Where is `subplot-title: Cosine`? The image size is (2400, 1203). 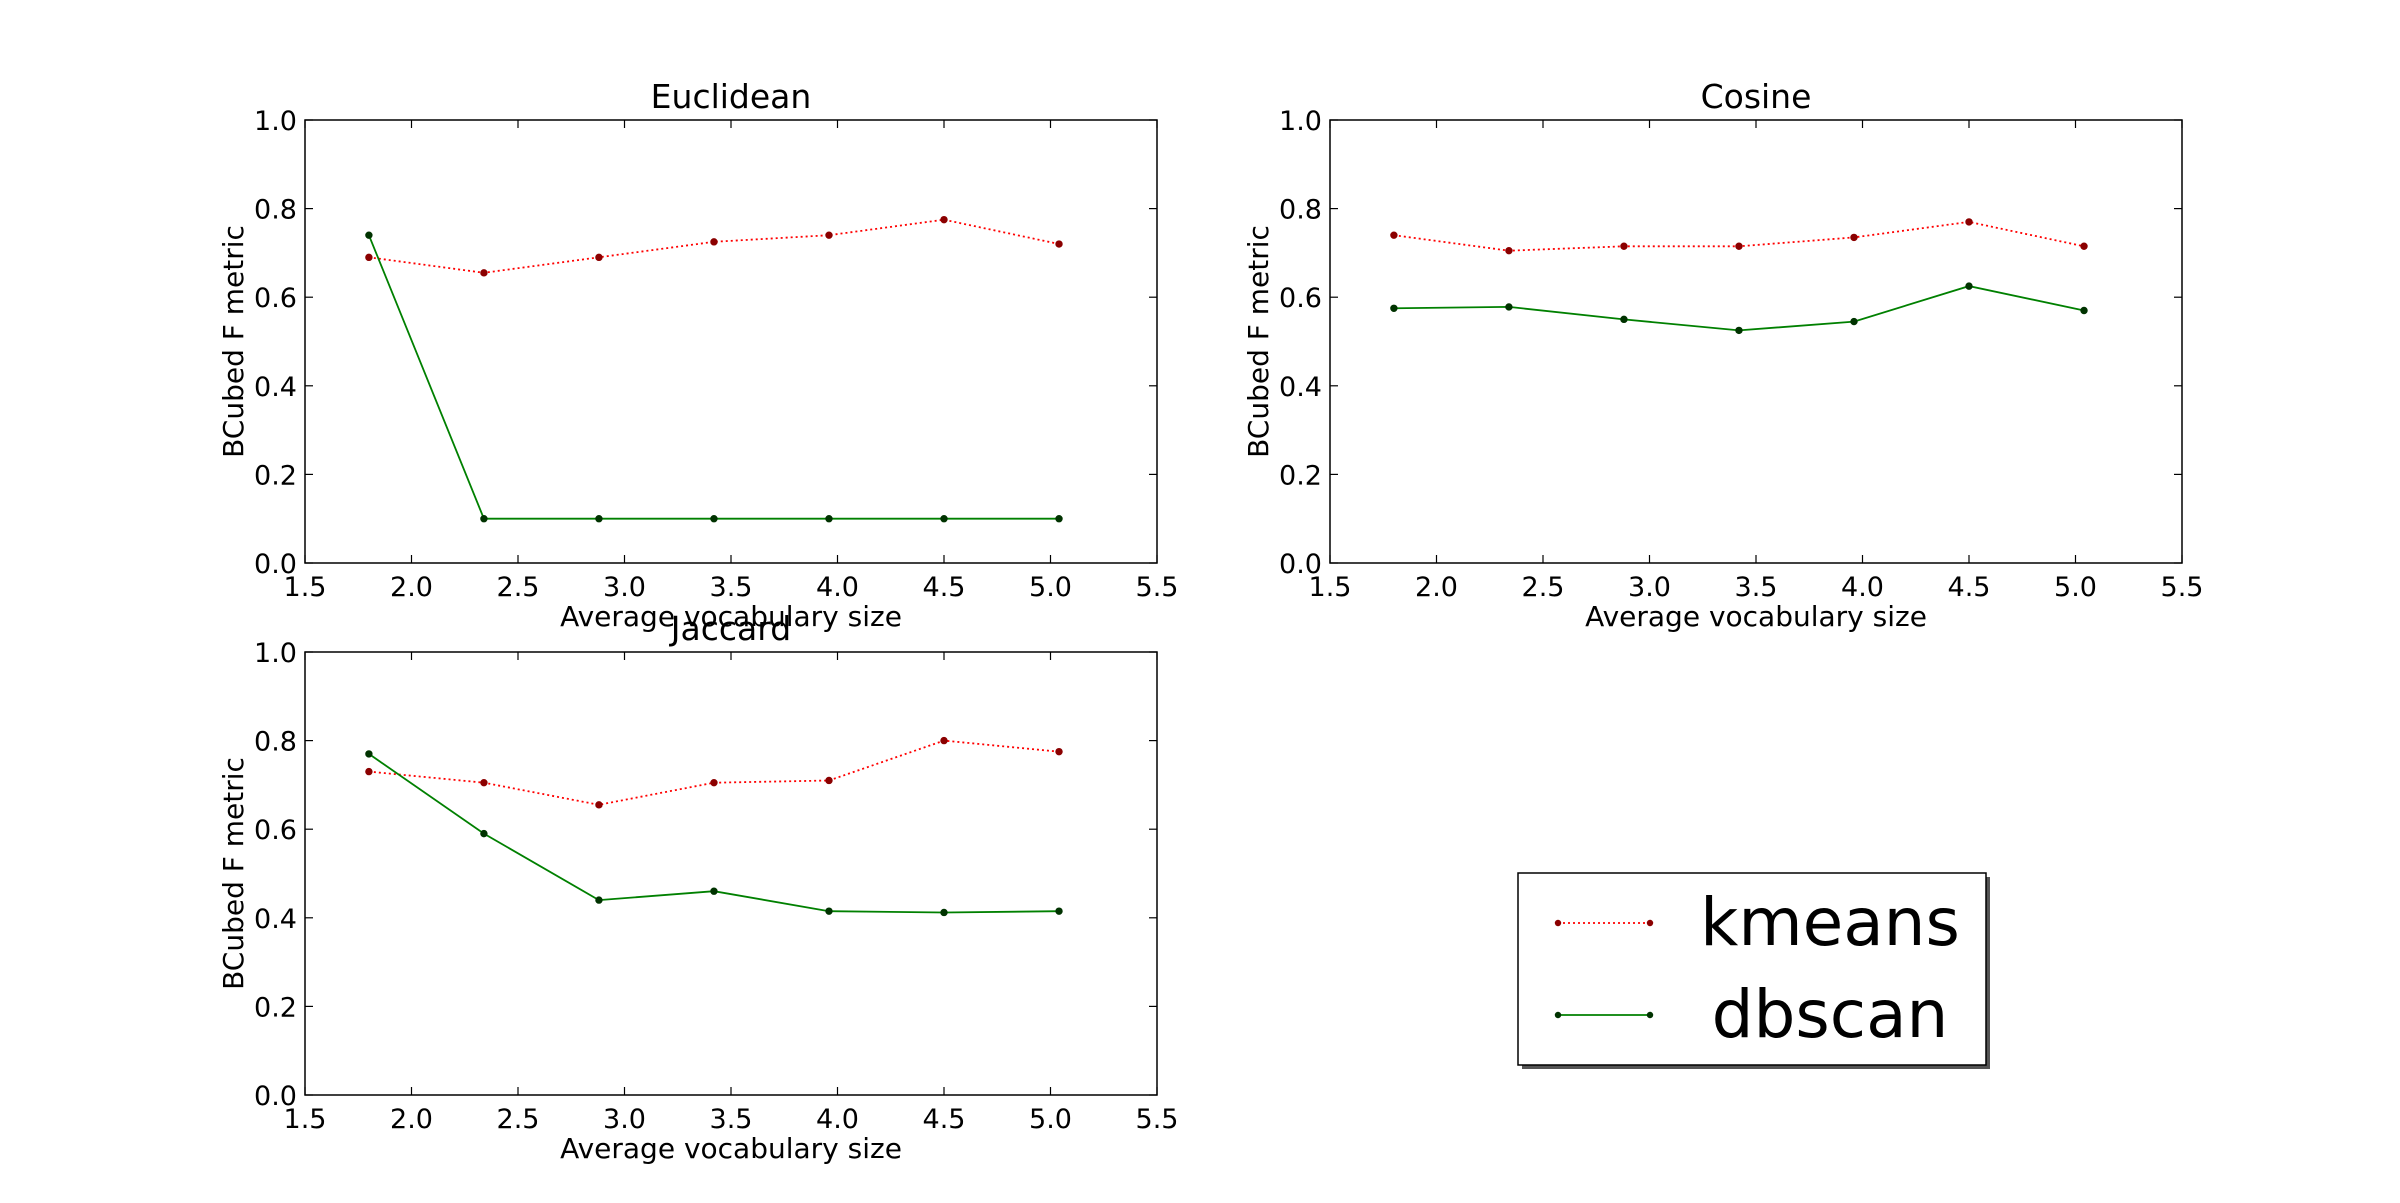
subplot-title: Cosine is located at coordinates (1756, 96).